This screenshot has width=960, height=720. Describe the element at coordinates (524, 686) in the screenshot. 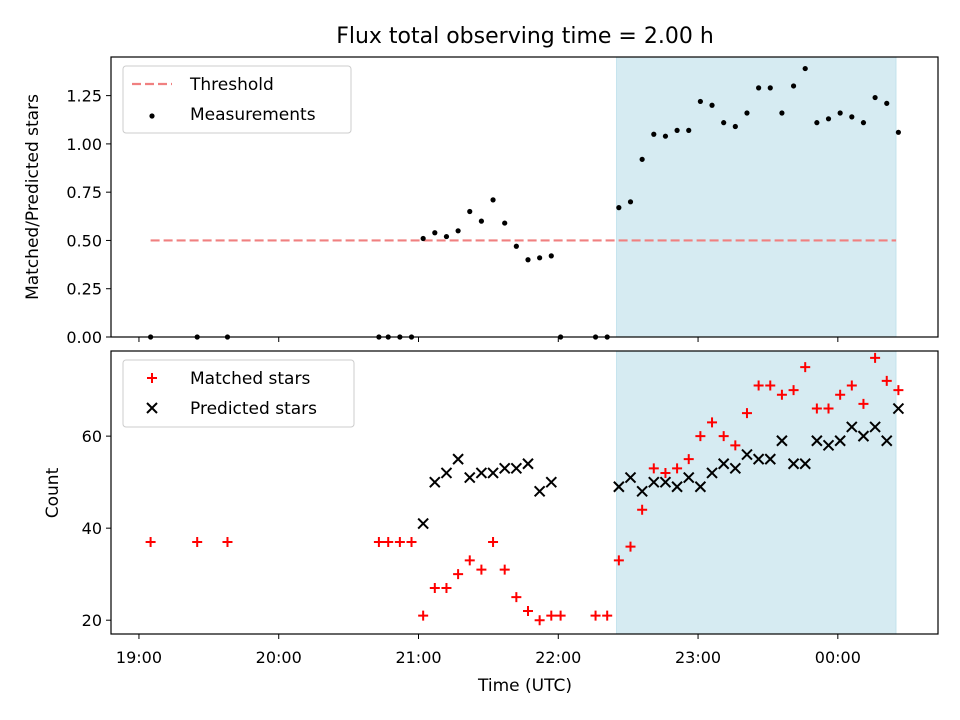

I see `x-axis-label: Time (UTC)` at that location.